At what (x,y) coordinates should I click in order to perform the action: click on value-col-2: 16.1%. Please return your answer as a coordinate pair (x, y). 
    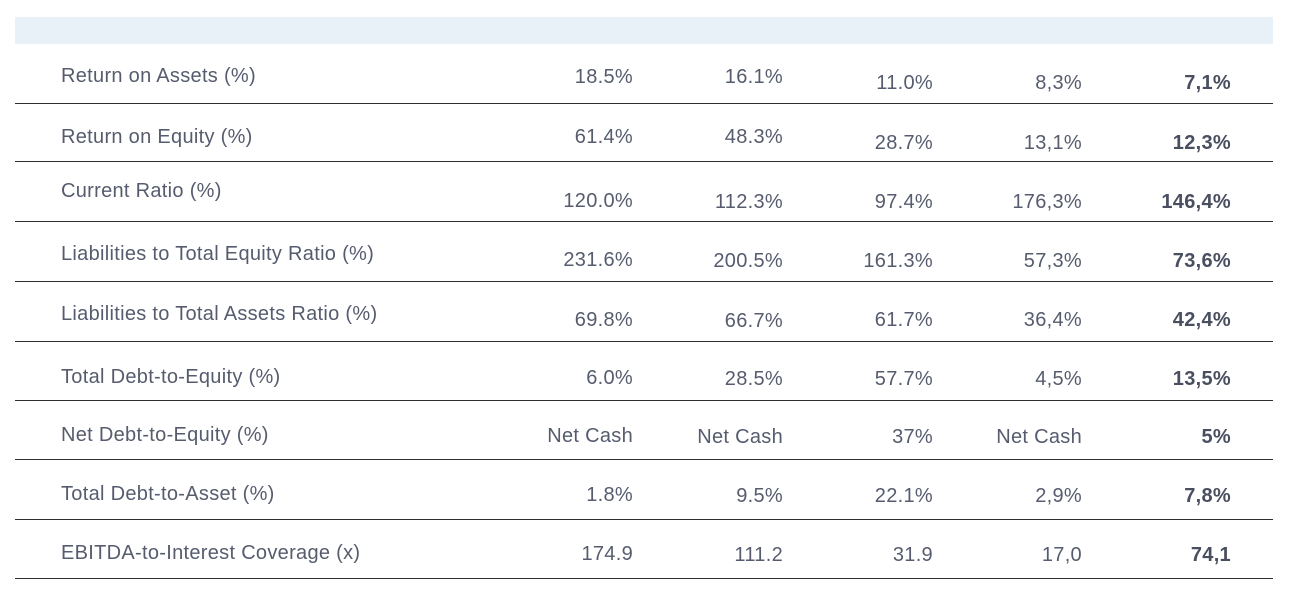
    Looking at the image, I should click on (753, 77).